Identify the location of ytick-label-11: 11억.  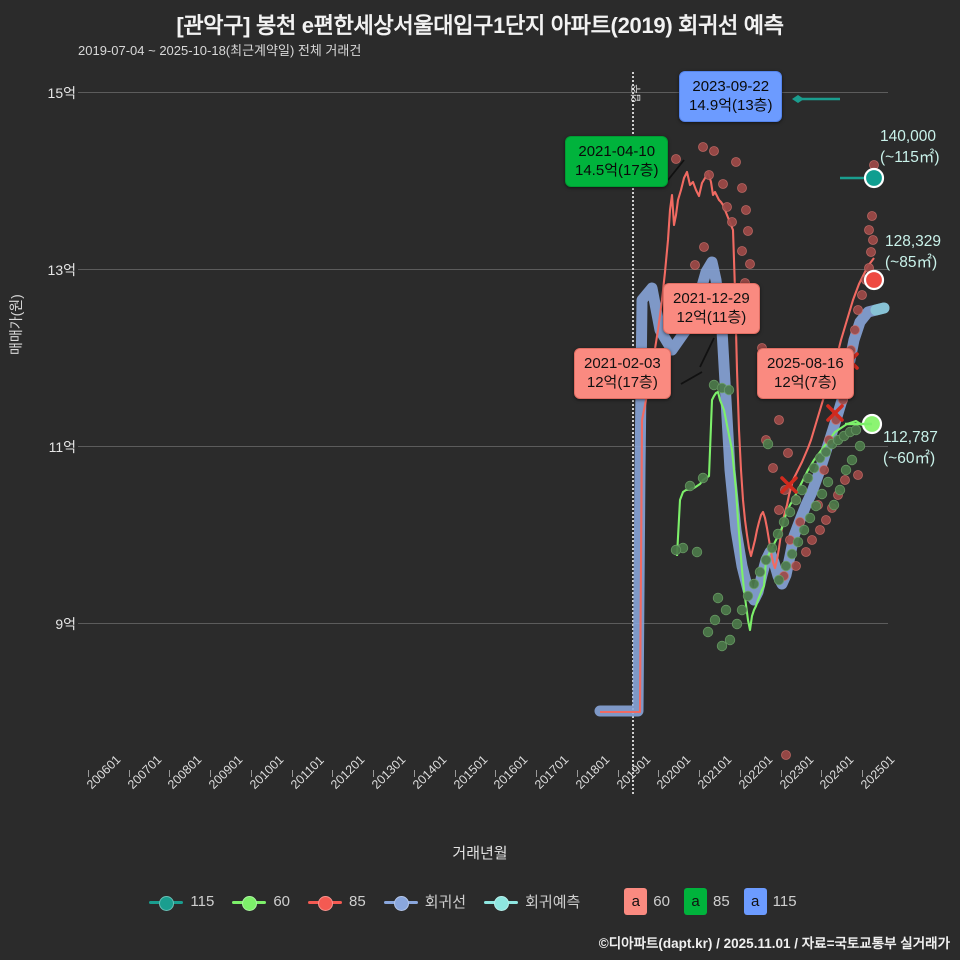
(62, 447).